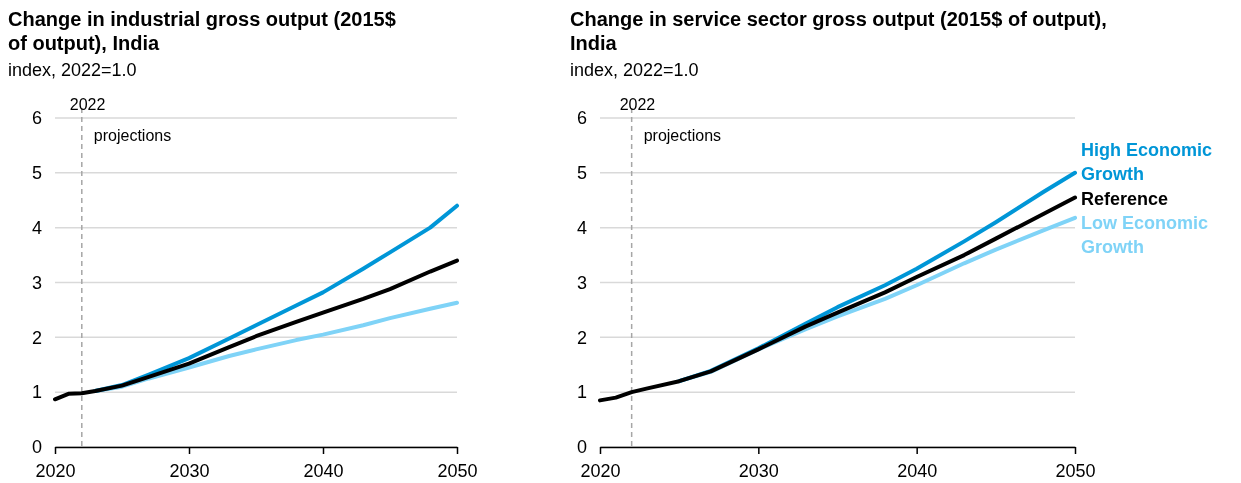 Image resolution: width=1241 pixels, height=483 pixels. What do you see at coordinates (1147, 161) in the screenshot?
I see `series-label: High Economic Growth` at bounding box center [1147, 161].